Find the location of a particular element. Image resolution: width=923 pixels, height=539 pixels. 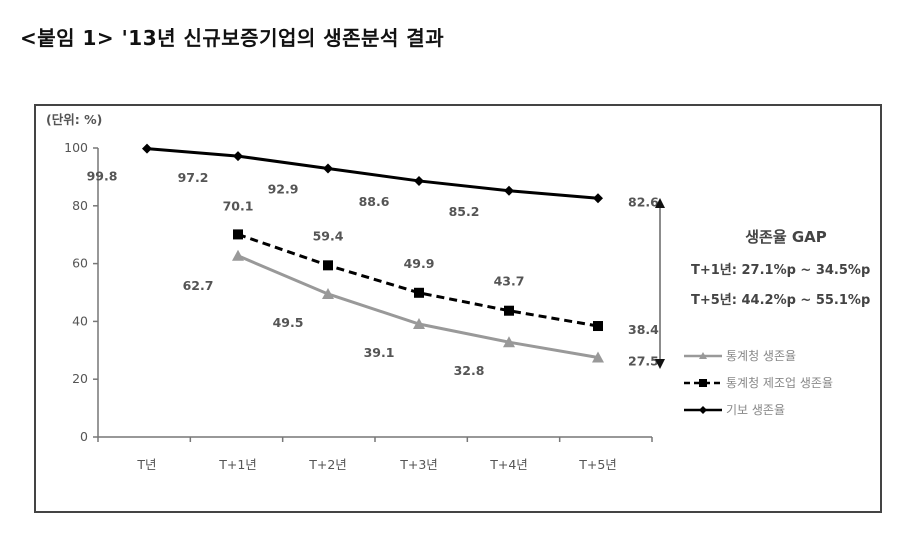

data-label: 43.7 is located at coordinates (509, 281).